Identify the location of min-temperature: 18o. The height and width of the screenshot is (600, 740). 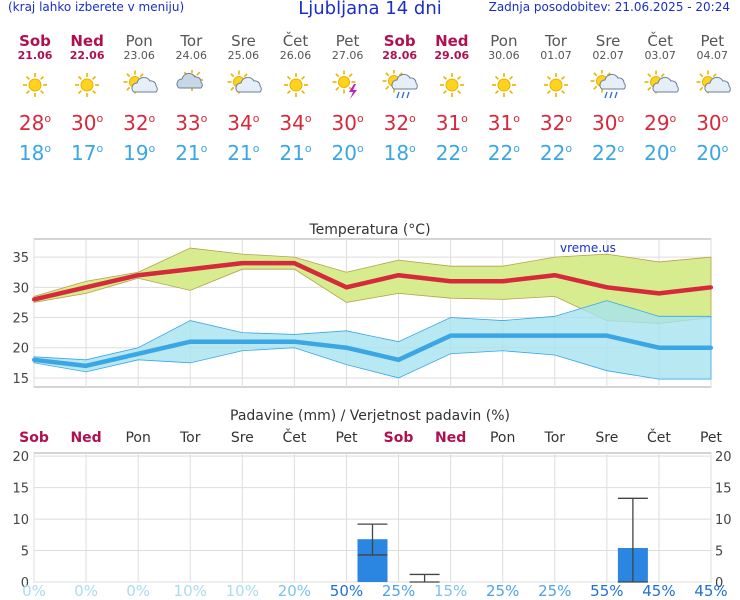
(35, 153).